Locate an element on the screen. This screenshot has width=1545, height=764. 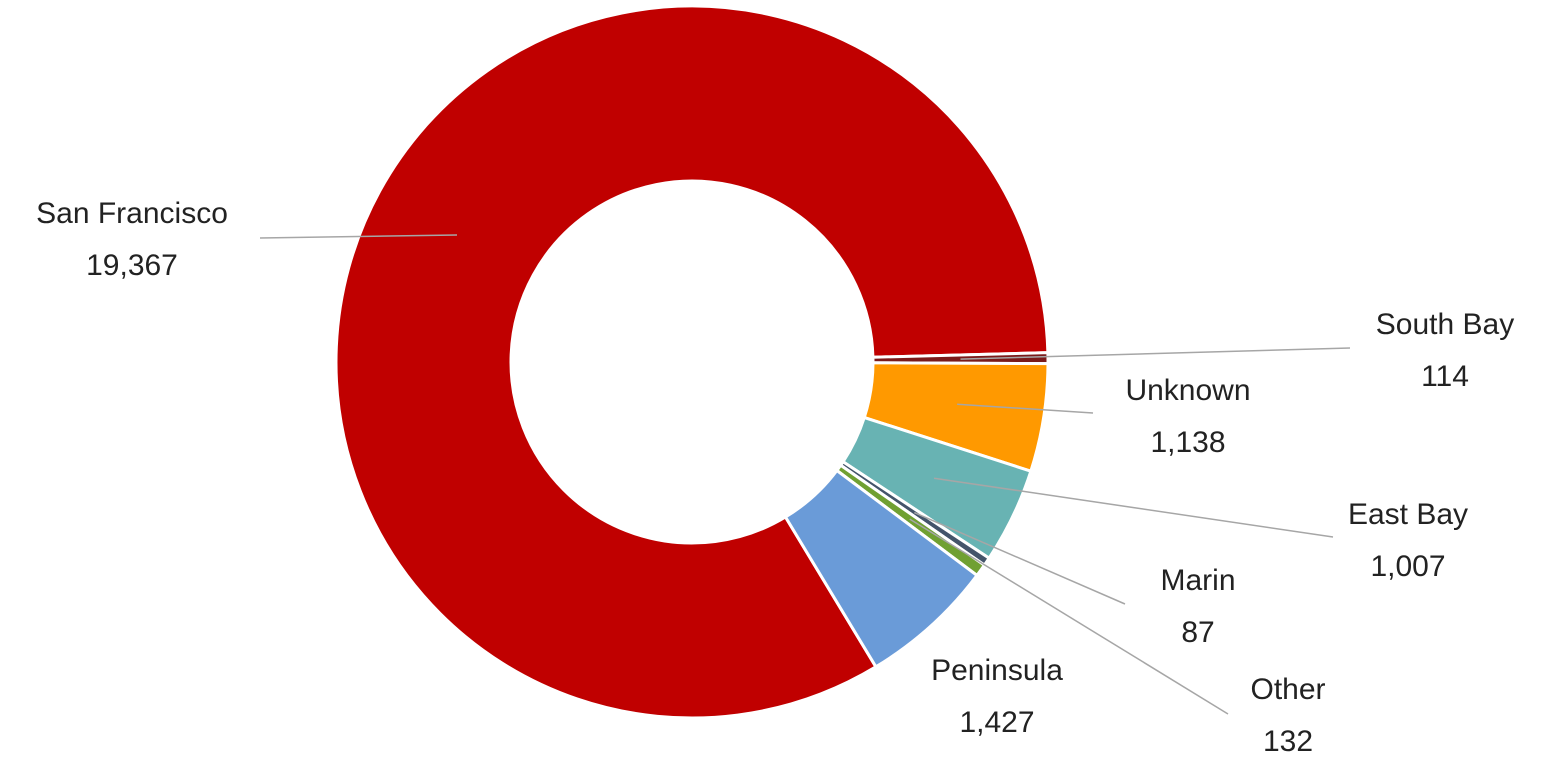
slice-label-name: Other is located at coordinates (1287, 689).